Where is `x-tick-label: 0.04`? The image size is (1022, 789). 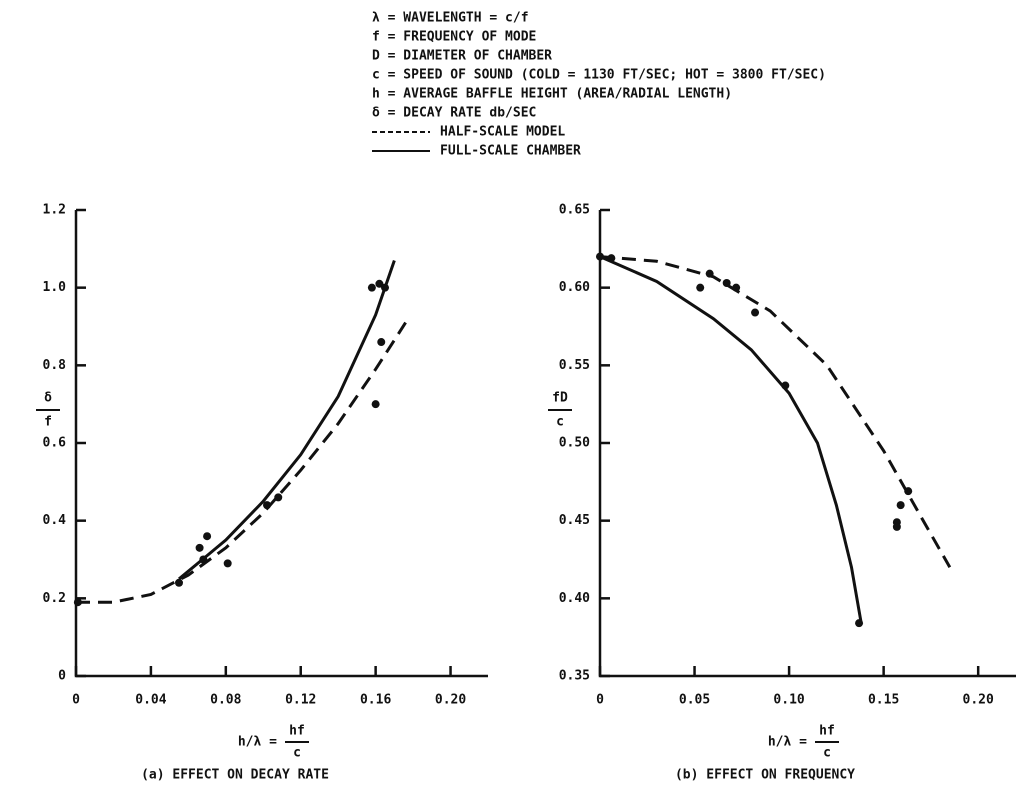 x-tick-label: 0.04 is located at coordinates (150, 700).